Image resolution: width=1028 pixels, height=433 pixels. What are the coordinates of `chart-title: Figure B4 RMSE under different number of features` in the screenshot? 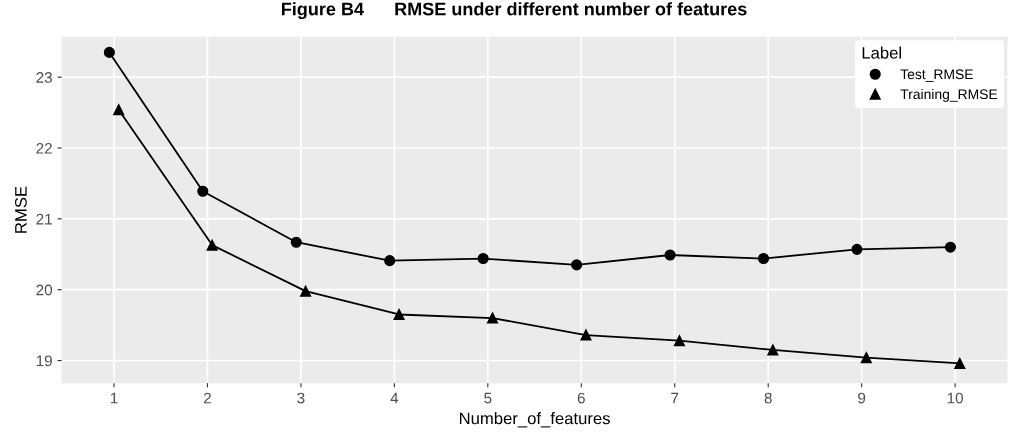 It's located at (514, 11).